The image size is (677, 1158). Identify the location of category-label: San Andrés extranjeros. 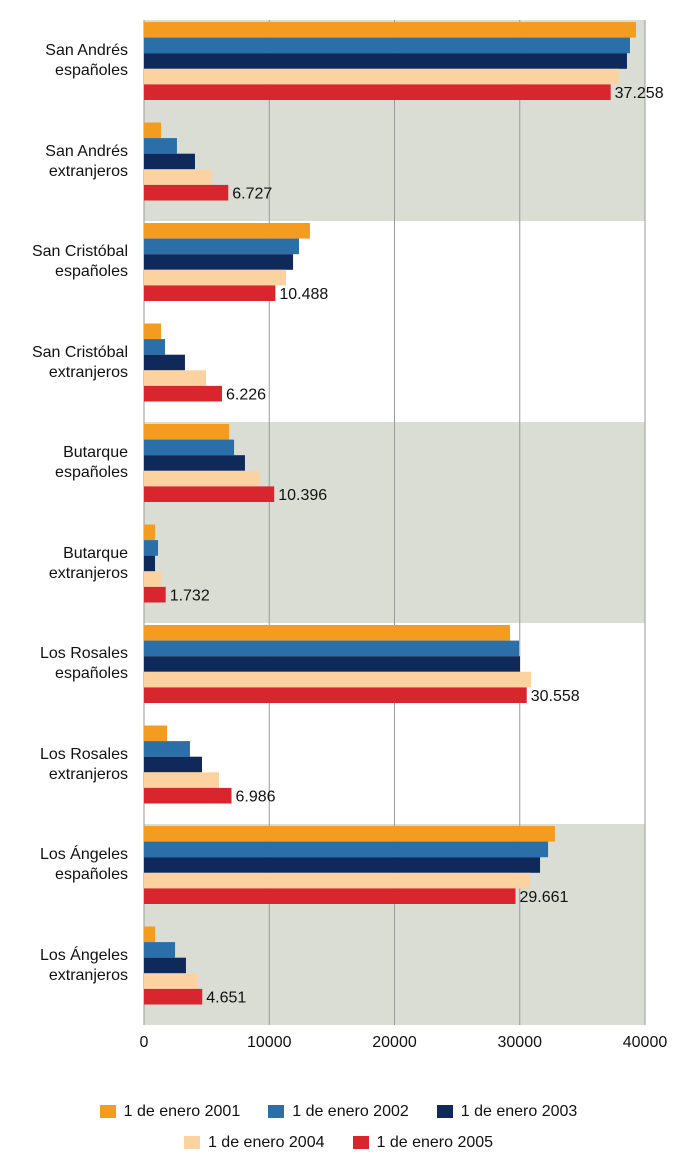
(86, 161).